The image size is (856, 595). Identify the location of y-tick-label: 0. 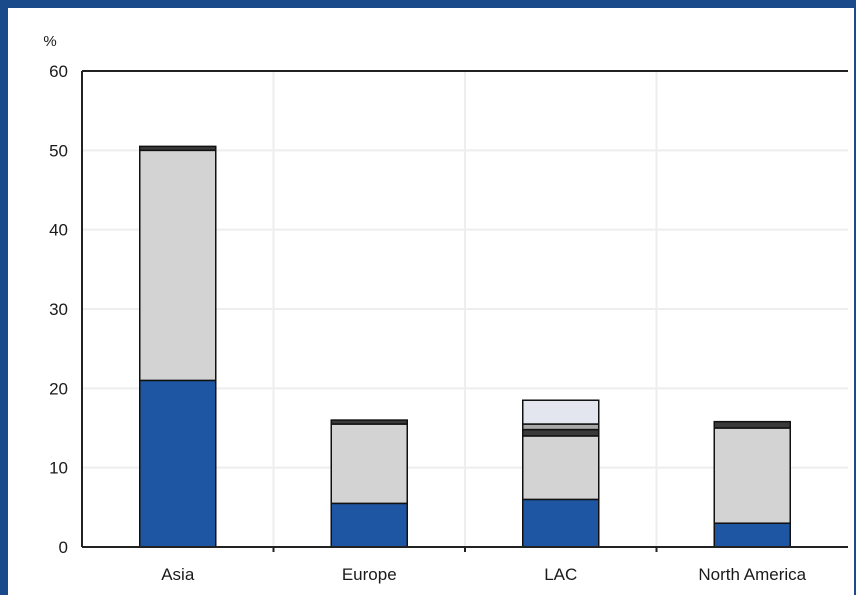
(63, 547).